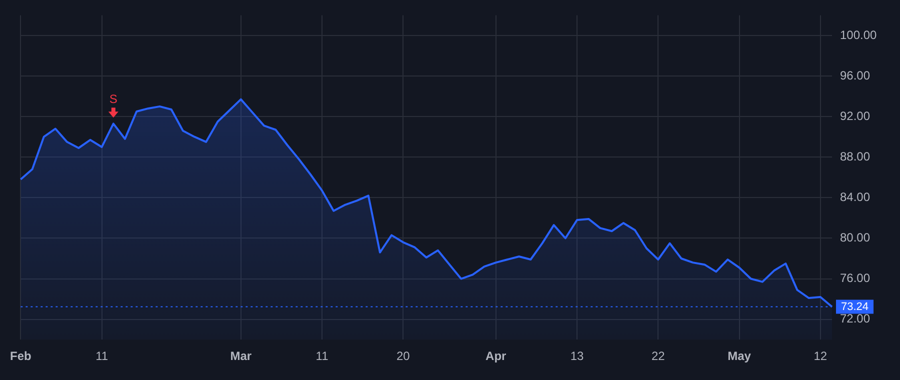 The image size is (900, 380). What do you see at coordinates (740, 356) in the screenshot?
I see `x-tick-label: May` at bounding box center [740, 356].